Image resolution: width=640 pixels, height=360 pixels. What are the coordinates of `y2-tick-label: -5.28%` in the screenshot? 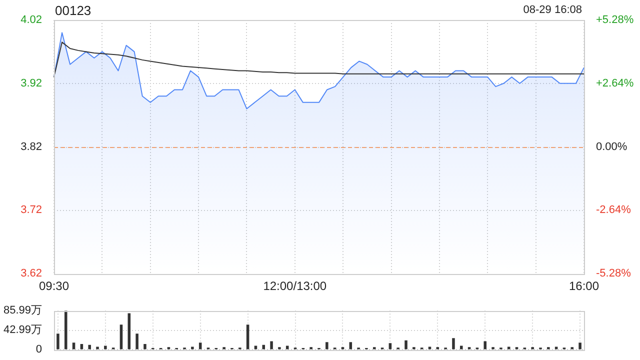 It's located at (614, 274).